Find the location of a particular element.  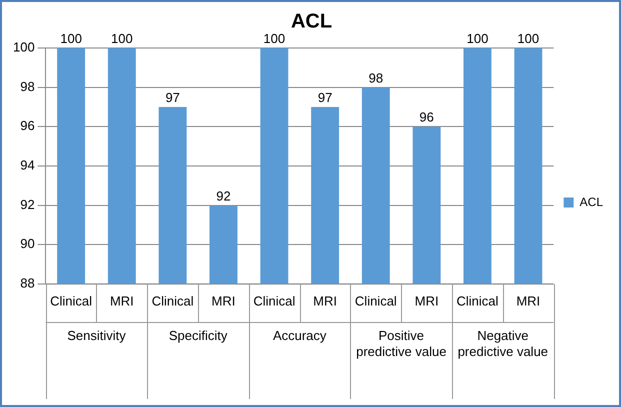

y-tick-label: 90 is located at coordinates (27, 244).